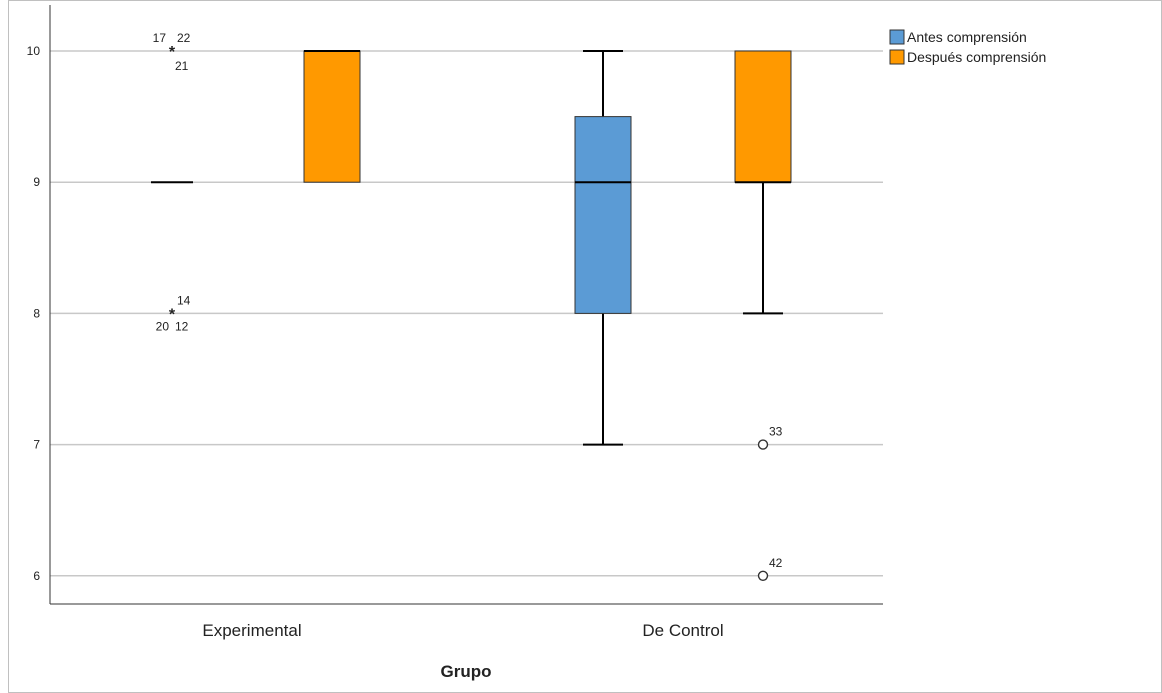 This screenshot has width=1162, height=693. Describe the element at coordinates (36, 182) in the screenshot. I see `y-tick-label: 9` at that location.